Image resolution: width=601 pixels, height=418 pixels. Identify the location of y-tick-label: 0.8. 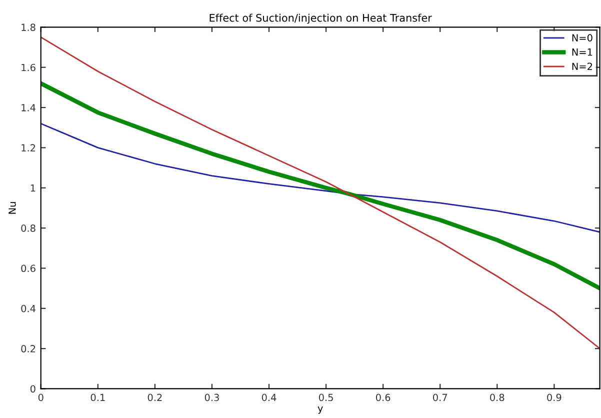
(28, 228).